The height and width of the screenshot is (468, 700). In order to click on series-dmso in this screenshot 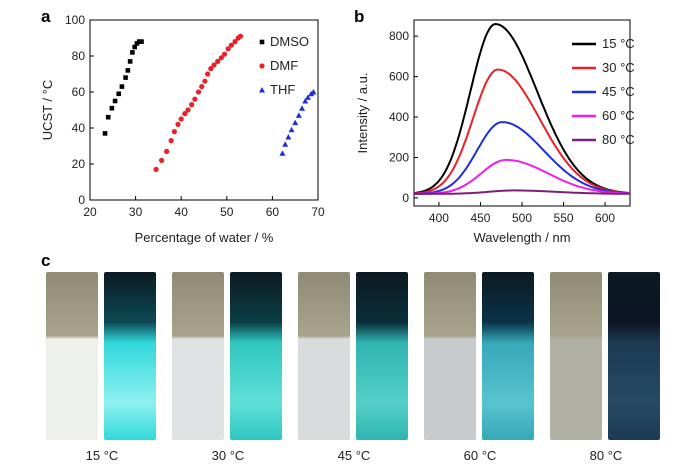, I will do `click(123, 87)`.